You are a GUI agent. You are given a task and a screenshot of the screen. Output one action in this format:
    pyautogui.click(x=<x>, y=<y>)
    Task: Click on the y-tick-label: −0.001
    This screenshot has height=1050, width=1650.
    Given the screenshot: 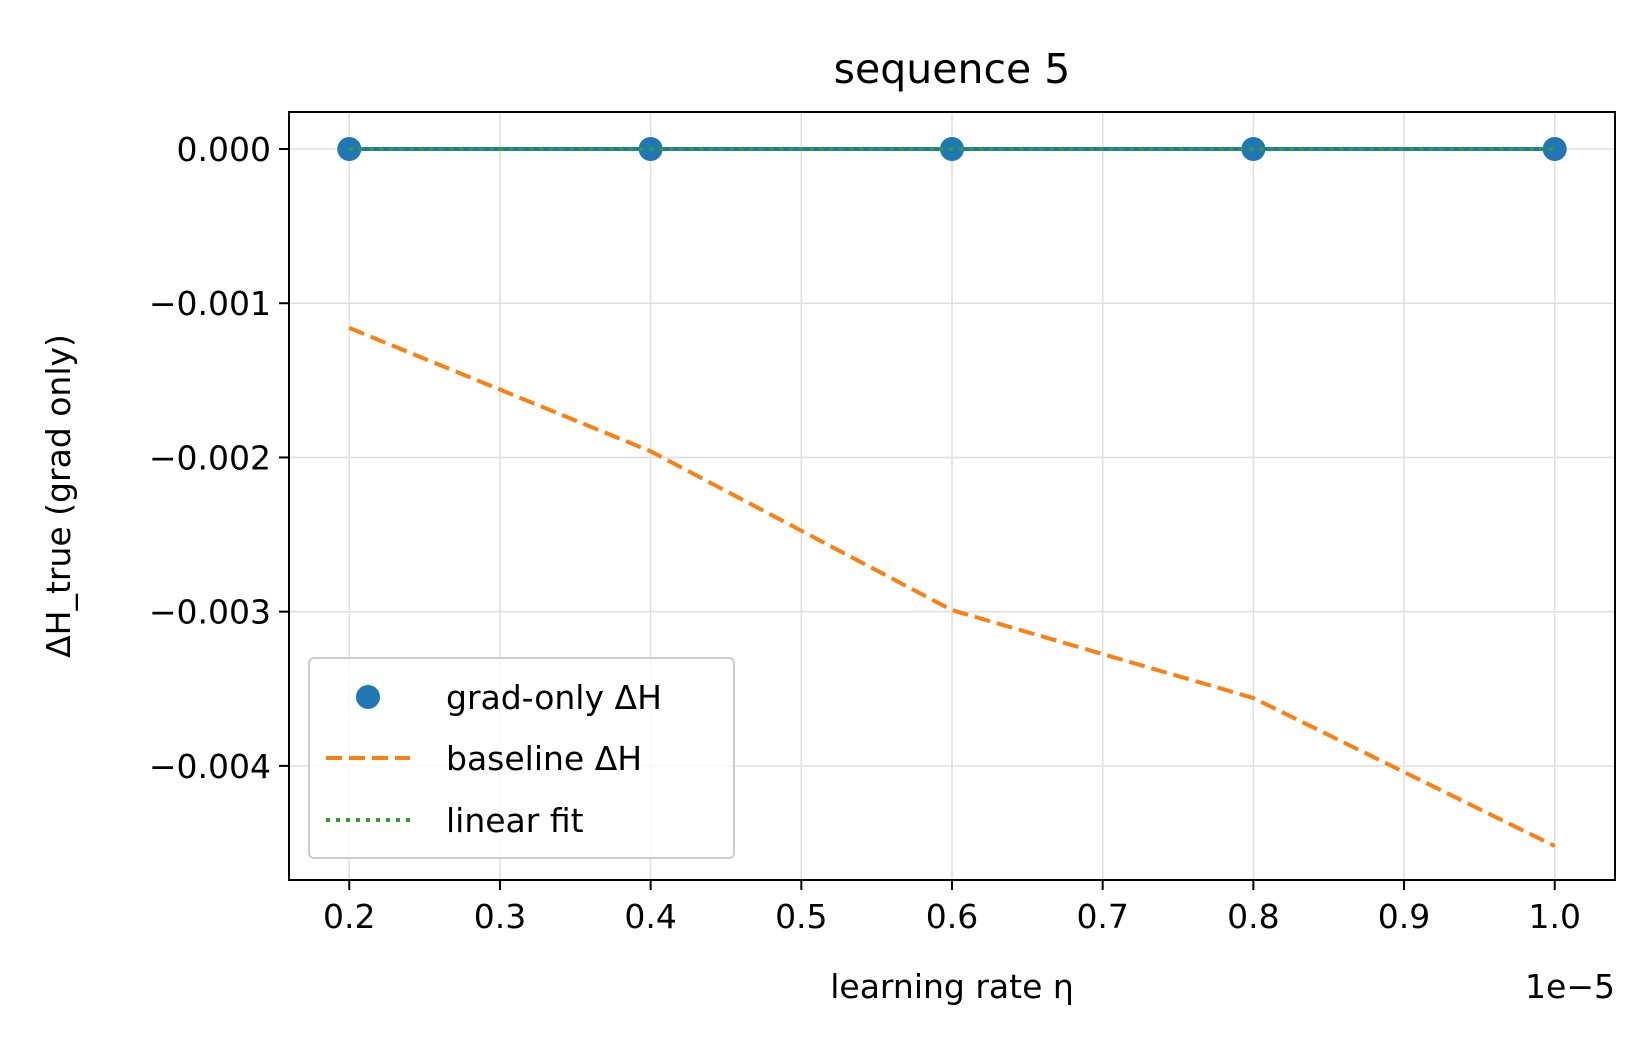 What is the action you would take?
    pyautogui.click(x=210, y=303)
    